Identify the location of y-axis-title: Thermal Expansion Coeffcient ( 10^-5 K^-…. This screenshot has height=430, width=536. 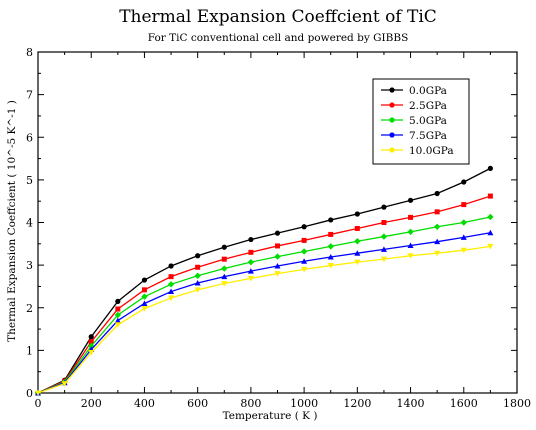
(12, 221).